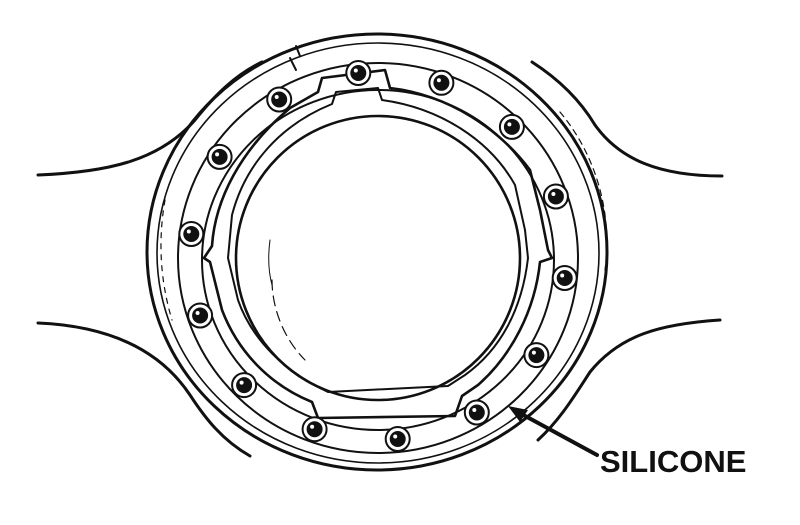 The height and width of the screenshot is (525, 800). What do you see at coordinates (629, 380) in the screenshot?
I see `right-arm-lower-edge` at bounding box center [629, 380].